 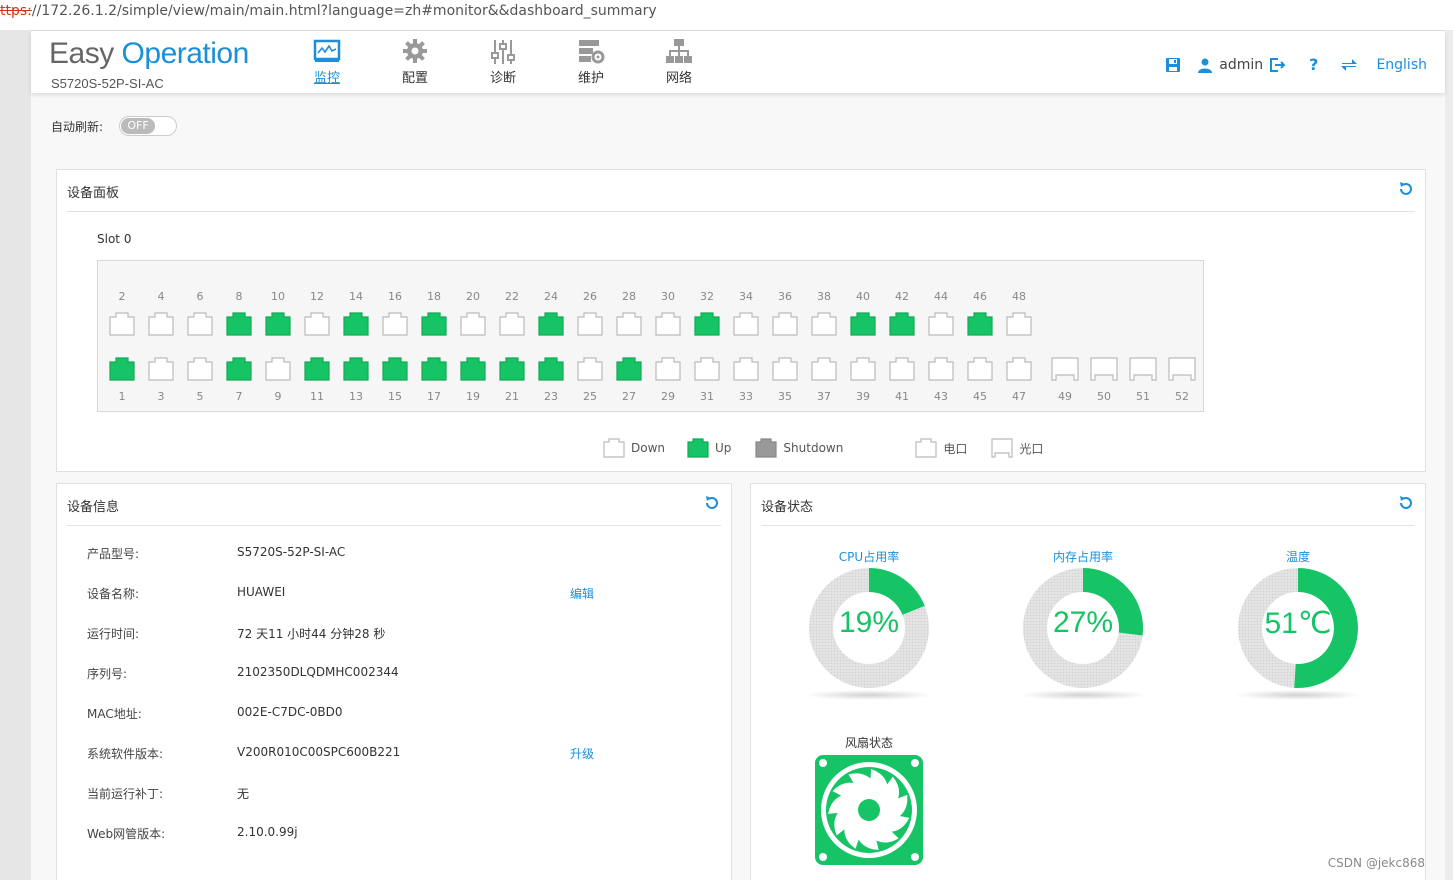 What do you see at coordinates (503, 61) in the screenshot?
I see `nav-diagnose: 诊断` at bounding box center [503, 61].